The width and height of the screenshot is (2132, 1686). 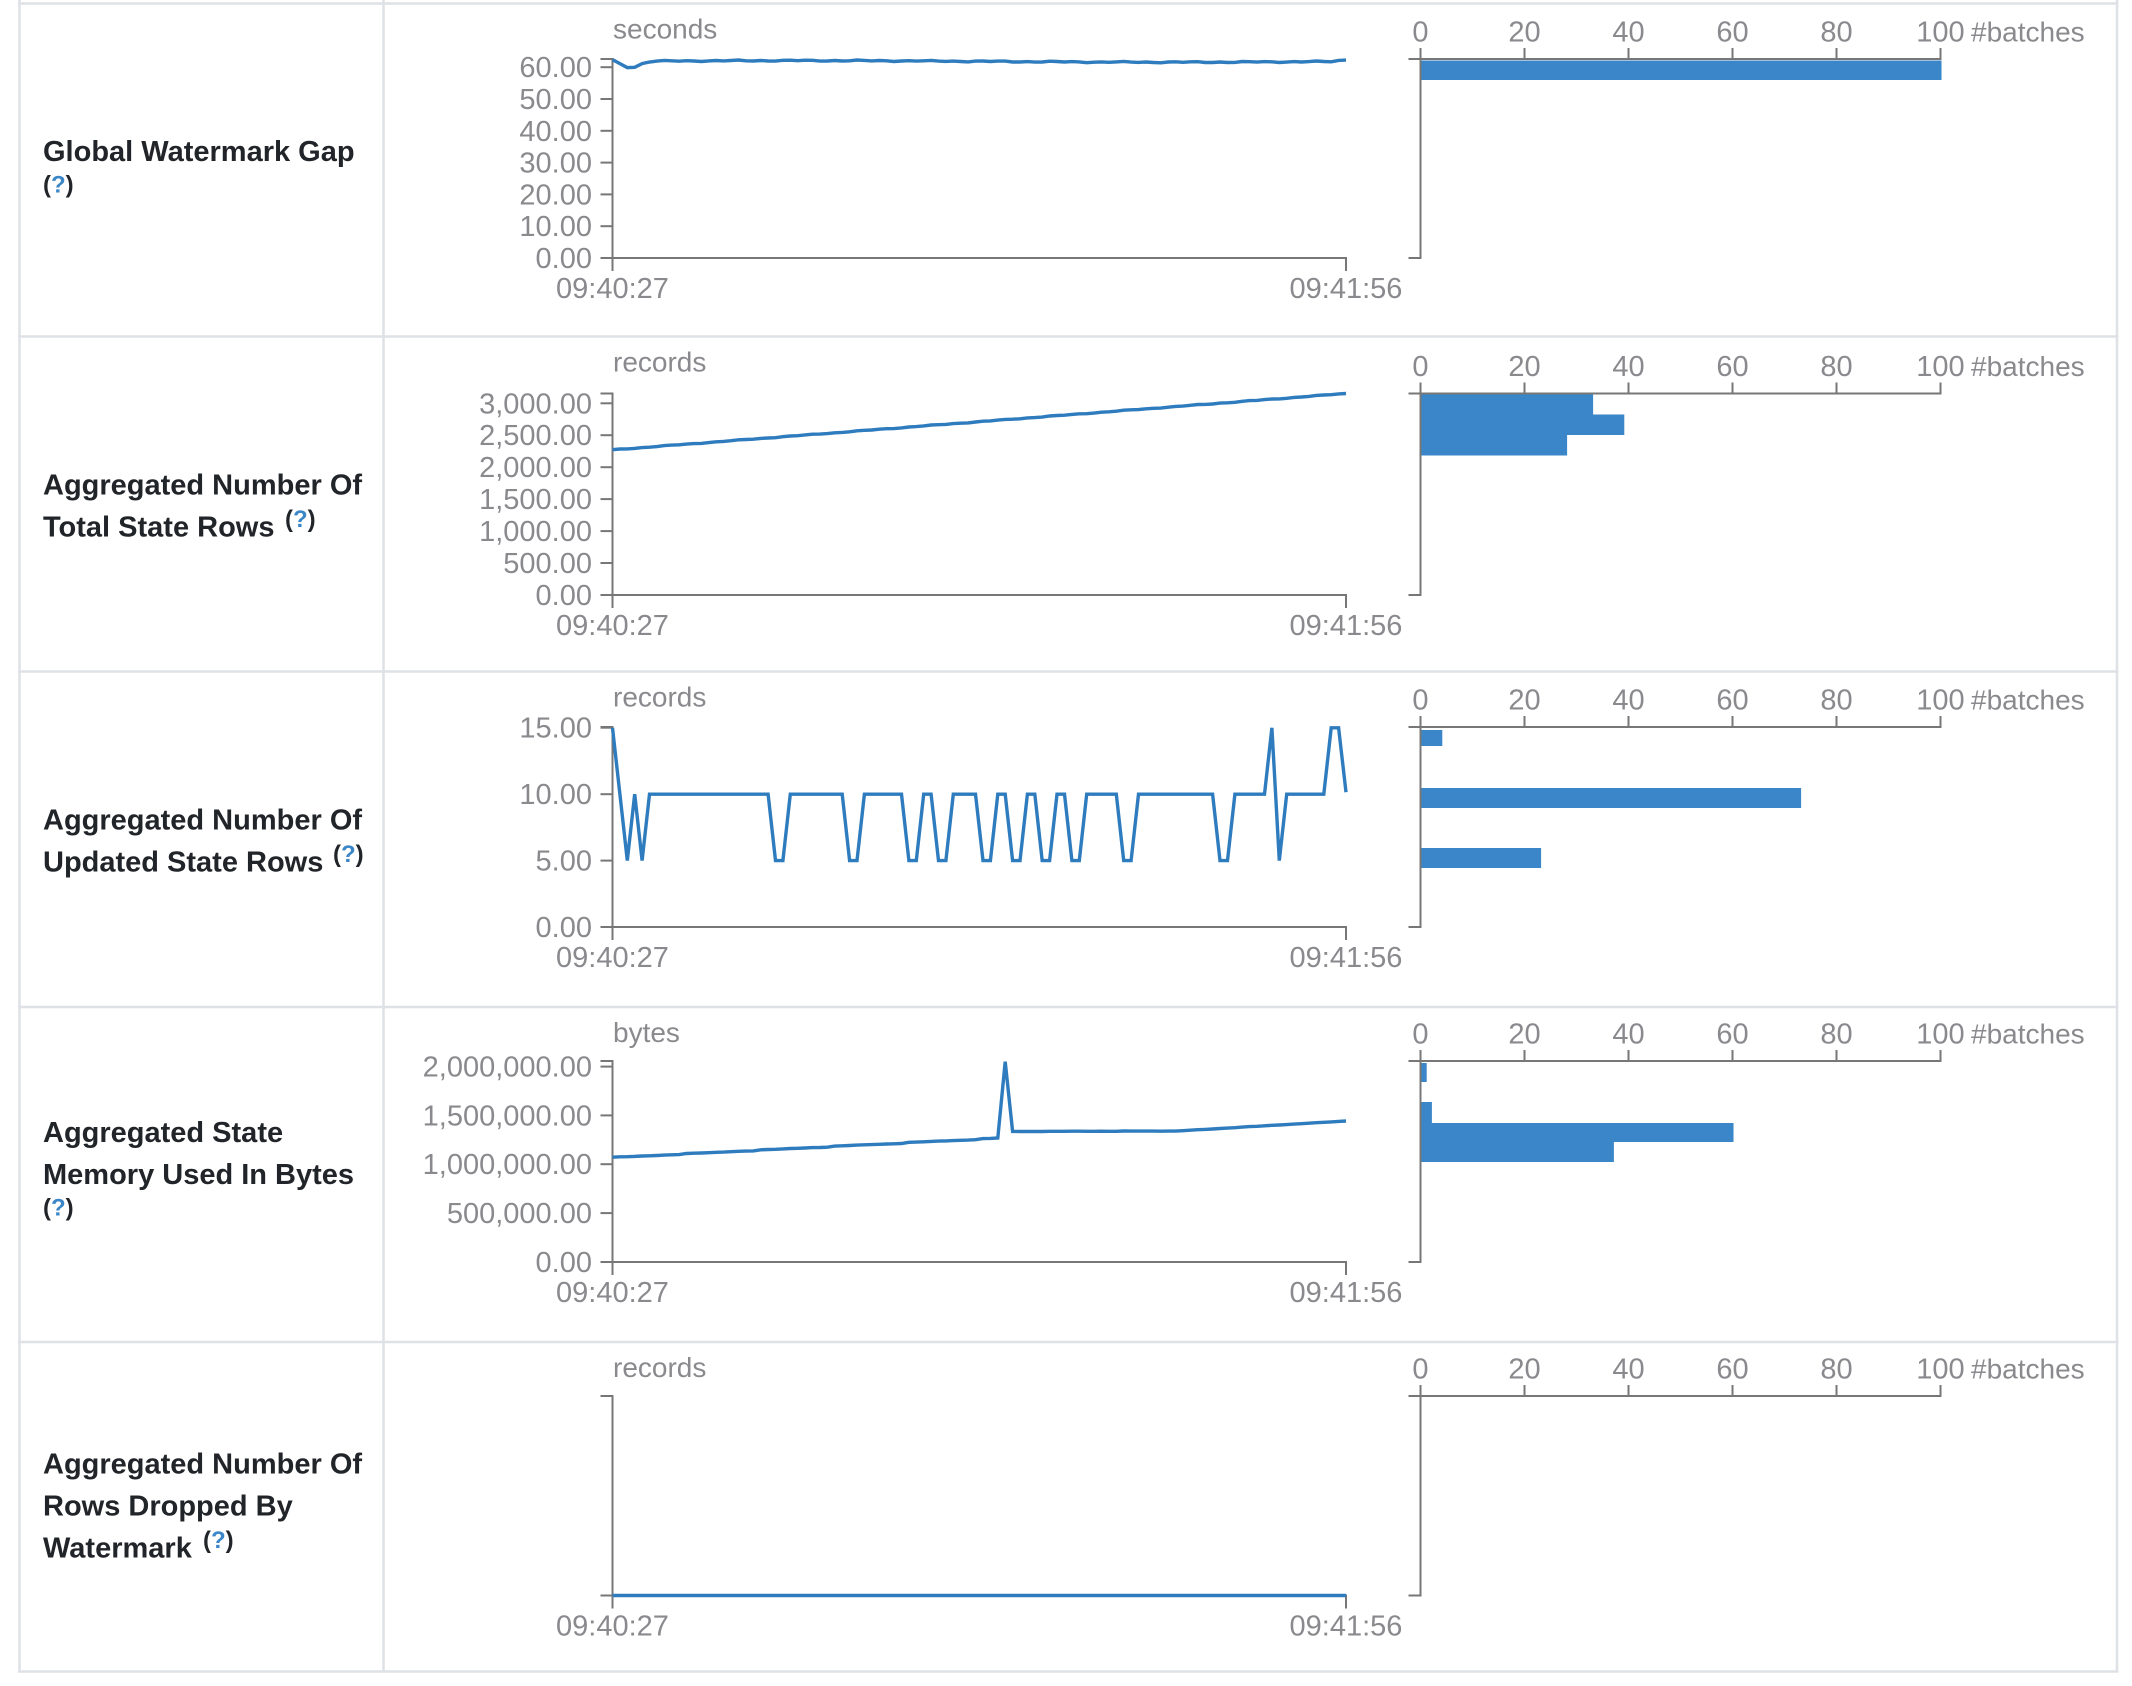 What do you see at coordinates (507, 1068) in the screenshot?
I see `svg-text: 2,000,000.00` at bounding box center [507, 1068].